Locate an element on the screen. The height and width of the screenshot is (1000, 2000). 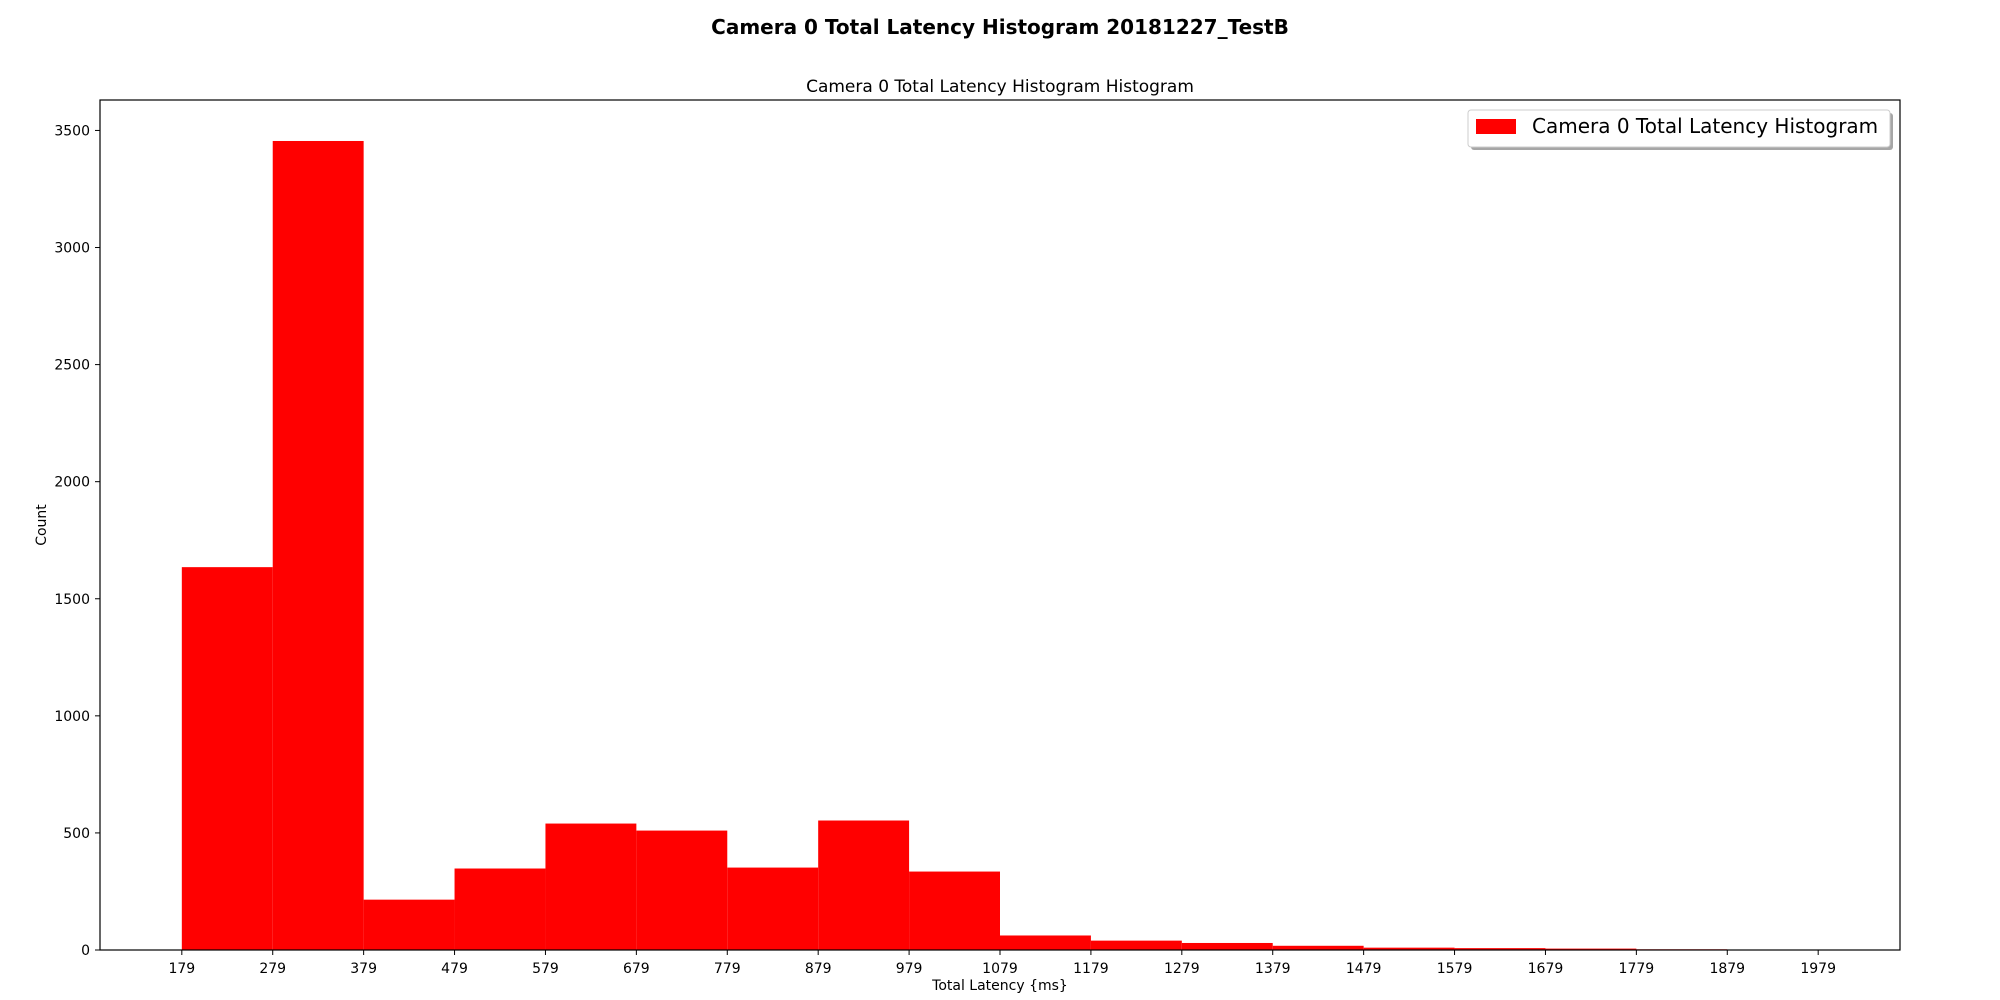
x-tick-label: 1979 is located at coordinates (1818, 969).